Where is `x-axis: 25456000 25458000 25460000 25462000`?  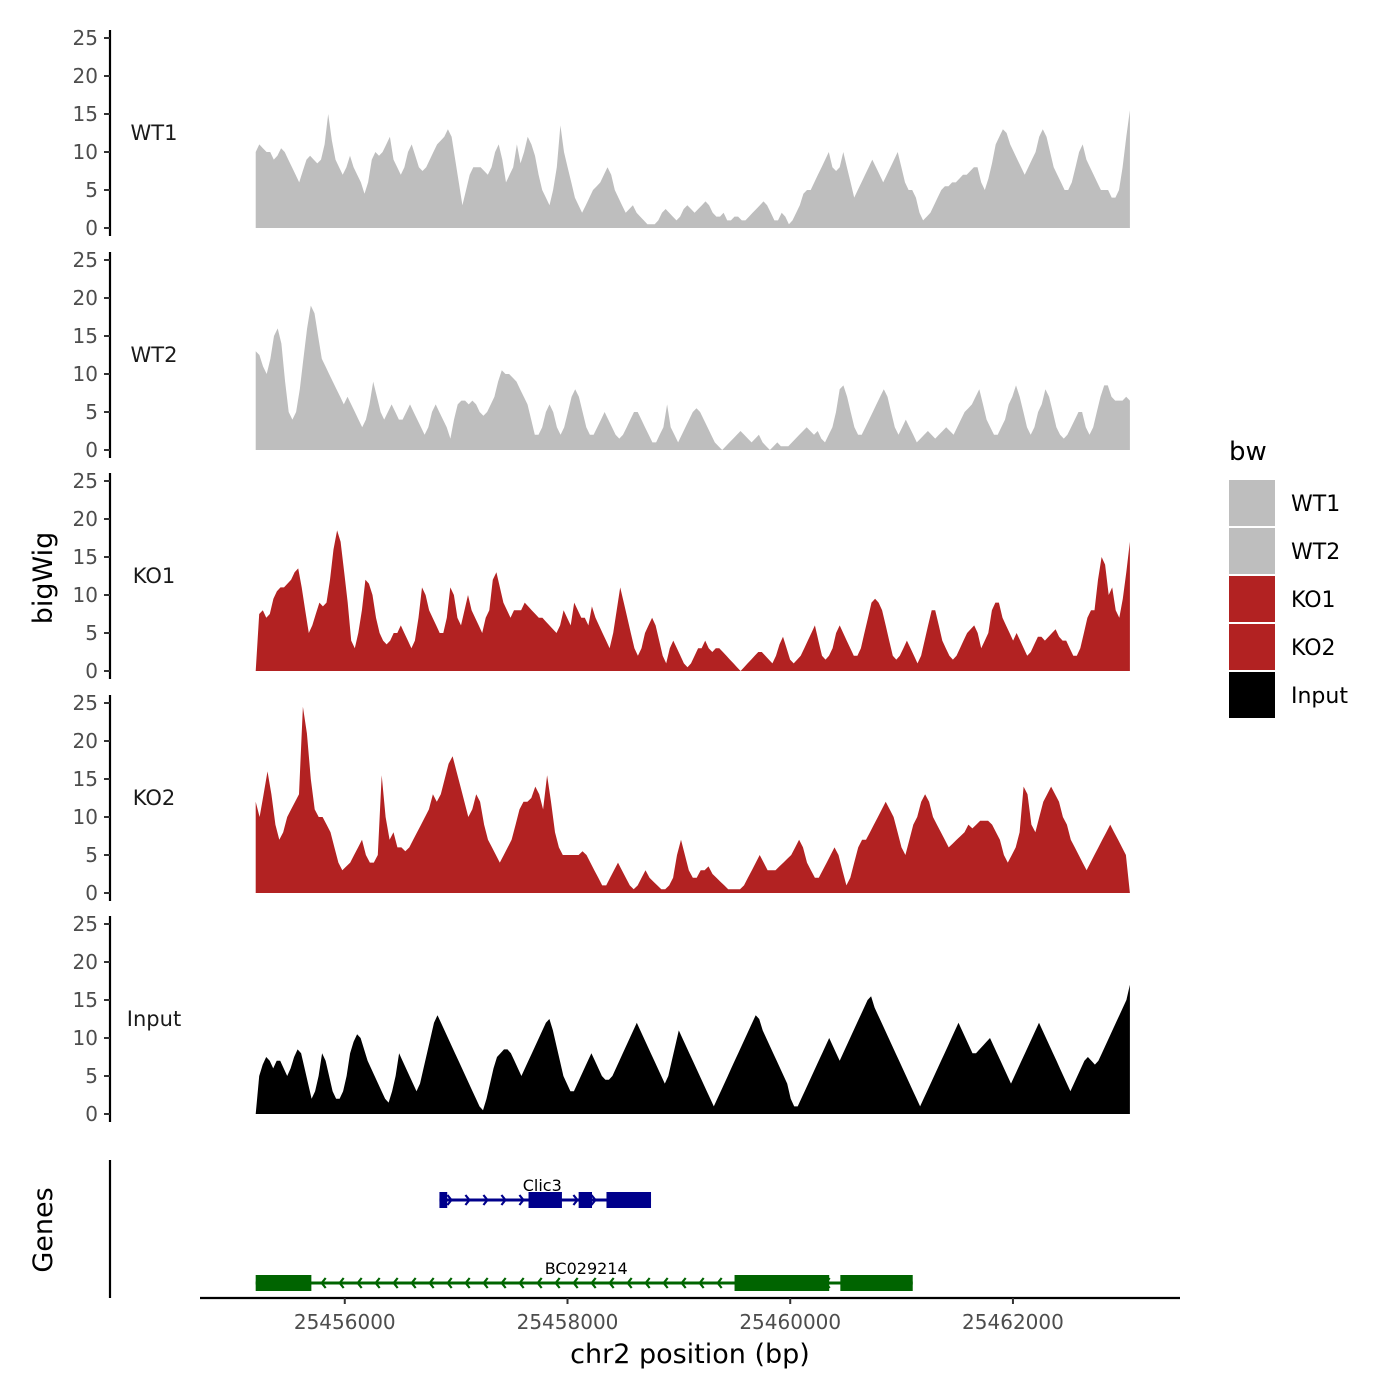
x-axis: 25456000 25458000 25460000 25462000 is located at coordinates (690, 1315).